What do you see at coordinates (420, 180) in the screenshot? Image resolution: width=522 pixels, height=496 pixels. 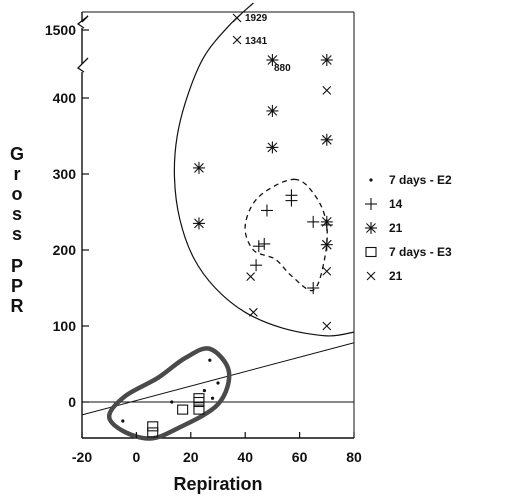 I see `legend-label: 7 days - E2` at bounding box center [420, 180].